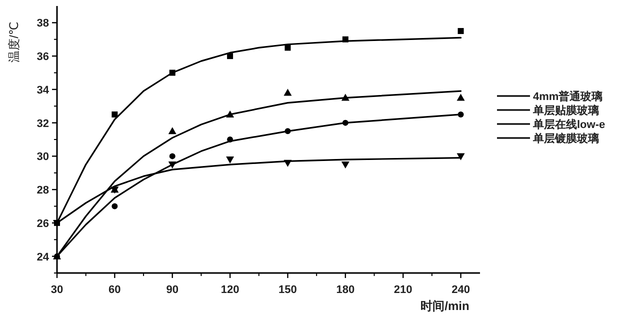  Describe the element at coordinates (568, 96) in the screenshot. I see `legend-label: 4mm普通玻璃` at that location.